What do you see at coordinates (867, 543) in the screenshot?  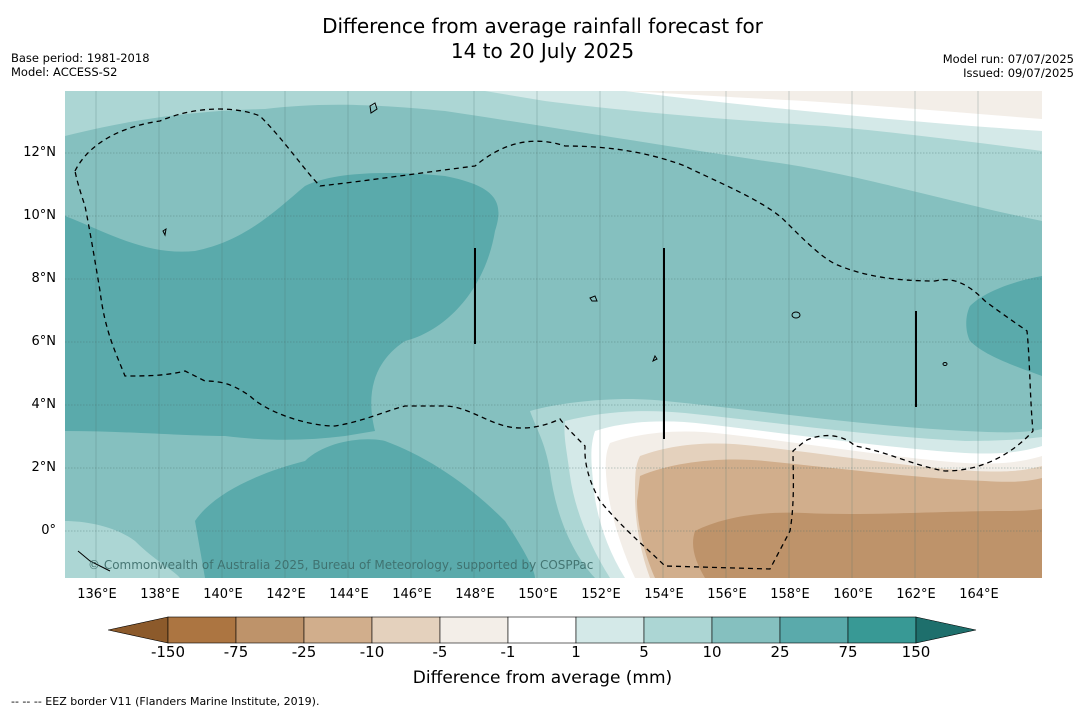 I see `dark-tan` at bounding box center [867, 543].